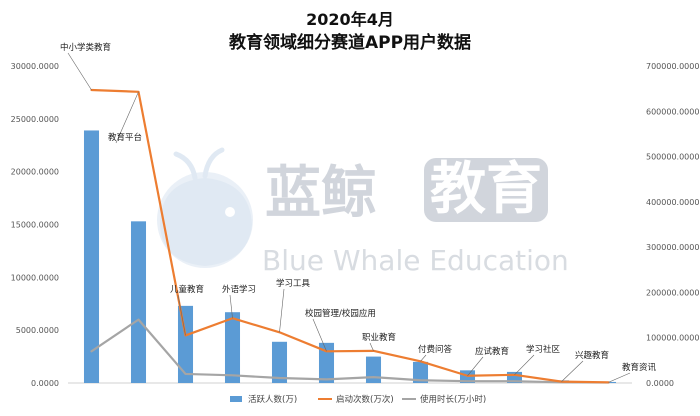  What do you see at coordinates (350, 19) in the screenshot?
I see `chart-title: 2020年4月` at bounding box center [350, 19].